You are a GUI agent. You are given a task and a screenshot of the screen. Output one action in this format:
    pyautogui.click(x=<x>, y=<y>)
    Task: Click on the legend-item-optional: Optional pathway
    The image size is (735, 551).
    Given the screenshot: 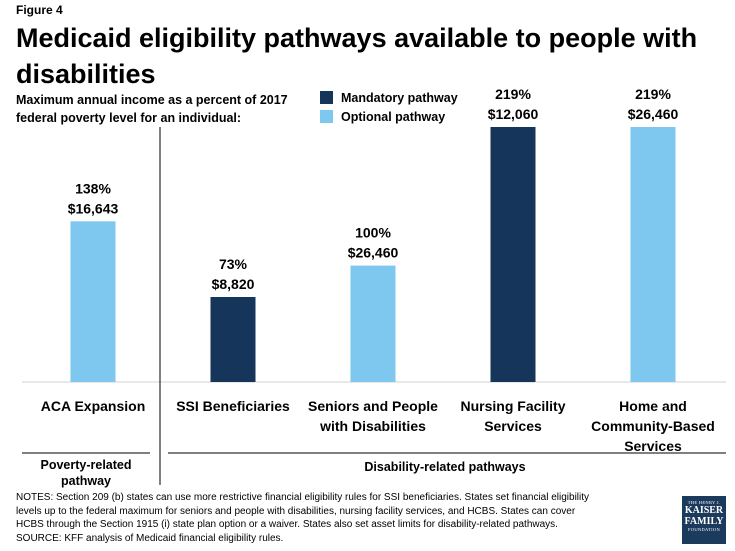 What is the action you would take?
    pyautogui.click(x=389, y=116)
    